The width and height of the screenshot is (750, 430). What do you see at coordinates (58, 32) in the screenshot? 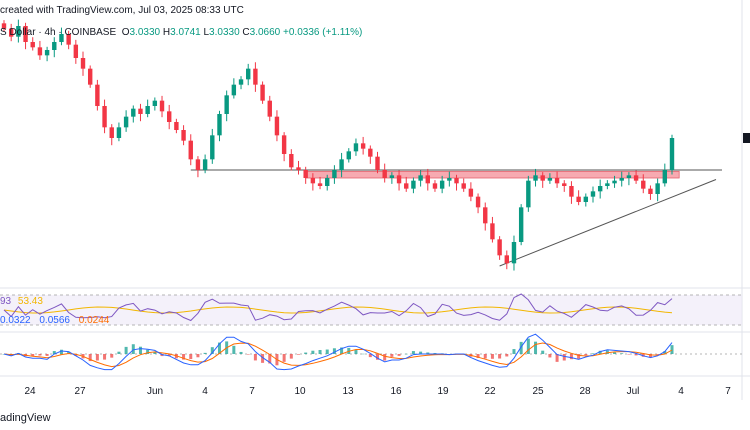
I see `symbol-name: S Dollar · 4h · COINBASE` at bounding box center [58, 32].